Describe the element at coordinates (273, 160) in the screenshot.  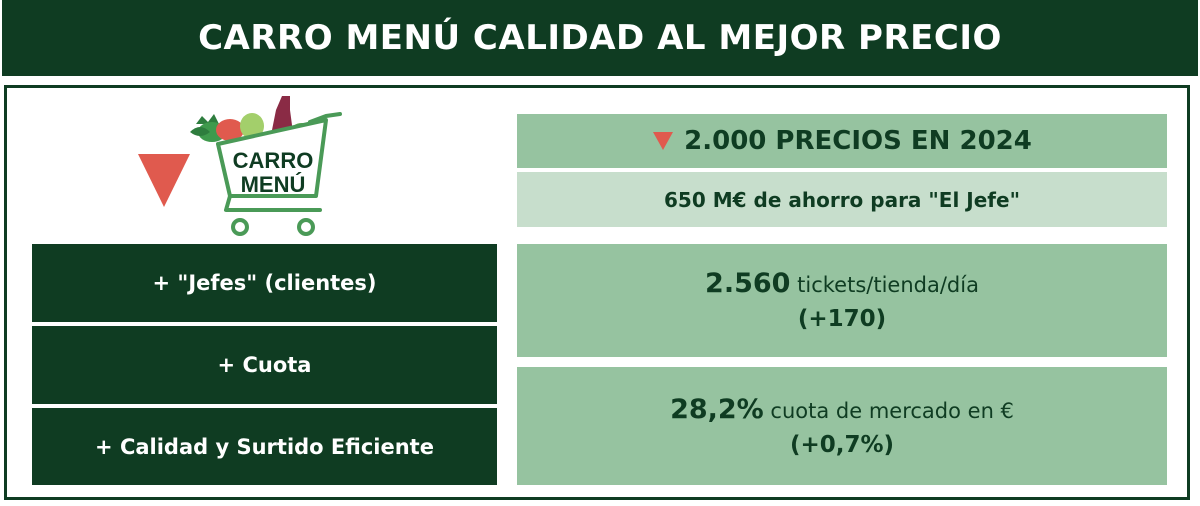
I see `logo-text-carro: CARRO` at that location.